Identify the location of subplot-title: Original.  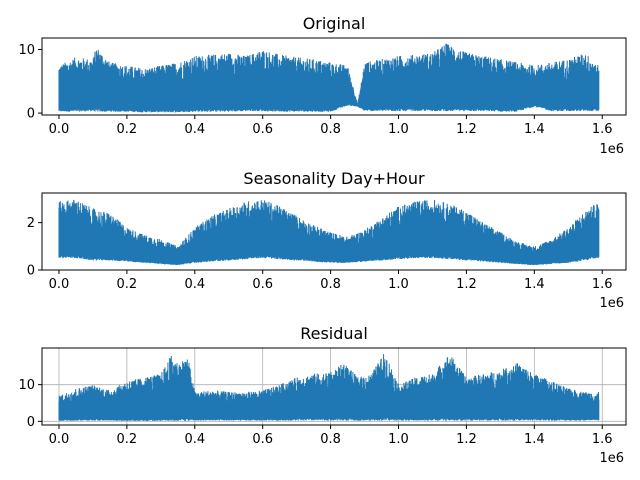
(334, 23).